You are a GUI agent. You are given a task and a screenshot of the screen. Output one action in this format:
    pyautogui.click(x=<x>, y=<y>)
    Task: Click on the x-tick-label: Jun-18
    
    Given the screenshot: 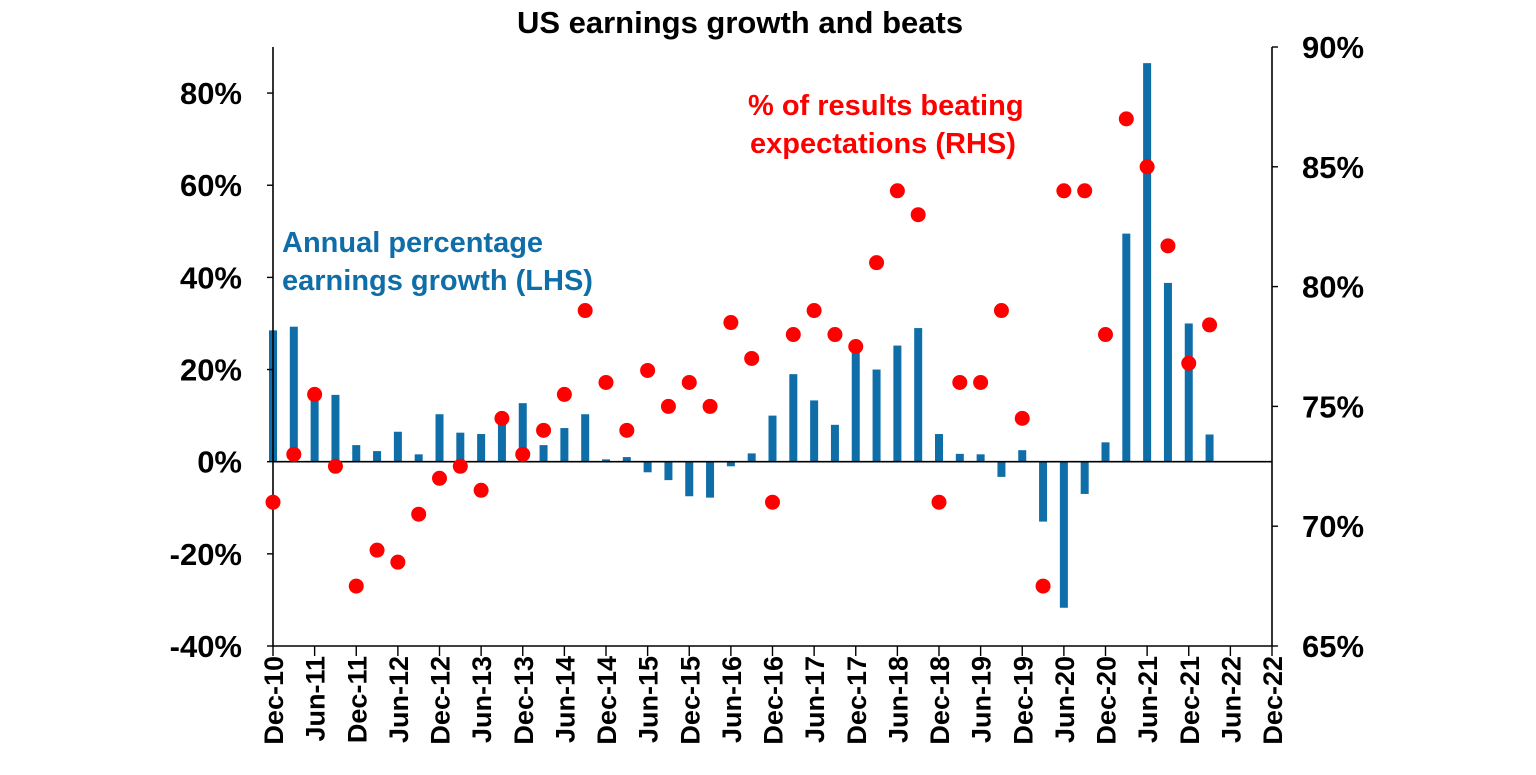 What is the action you would take?
    pyautogui.click(x=898, y=699)
    